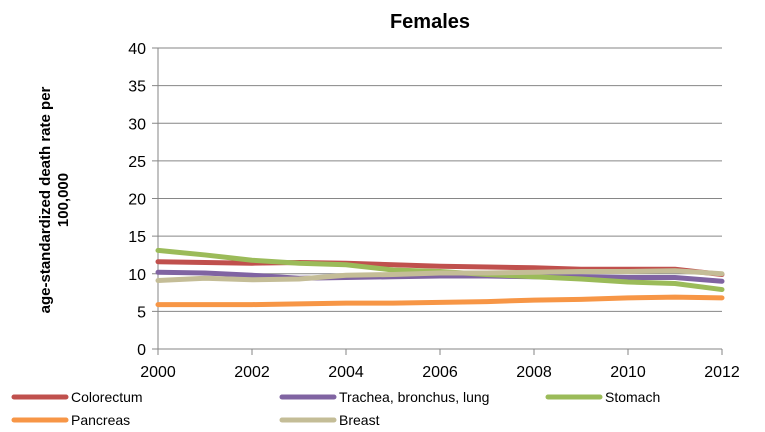 The height and width of the screenshot is (432, 765). Describe the element at coordinates (722, 372) in the screenshot. I see `x-tick-label: 2012` at that location.